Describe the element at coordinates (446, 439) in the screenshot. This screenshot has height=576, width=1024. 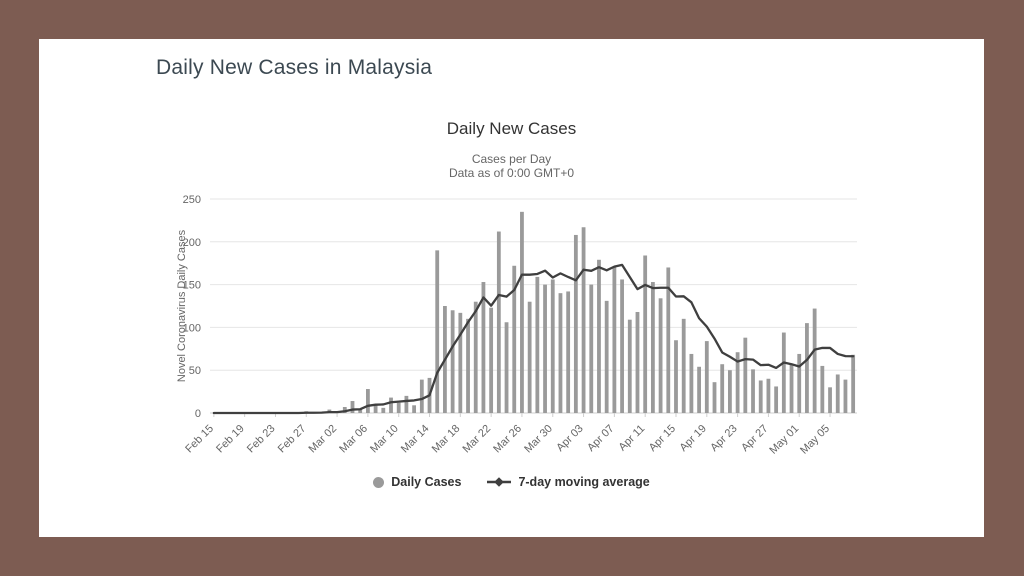
I see `svg-text: Mar 18` at that location.